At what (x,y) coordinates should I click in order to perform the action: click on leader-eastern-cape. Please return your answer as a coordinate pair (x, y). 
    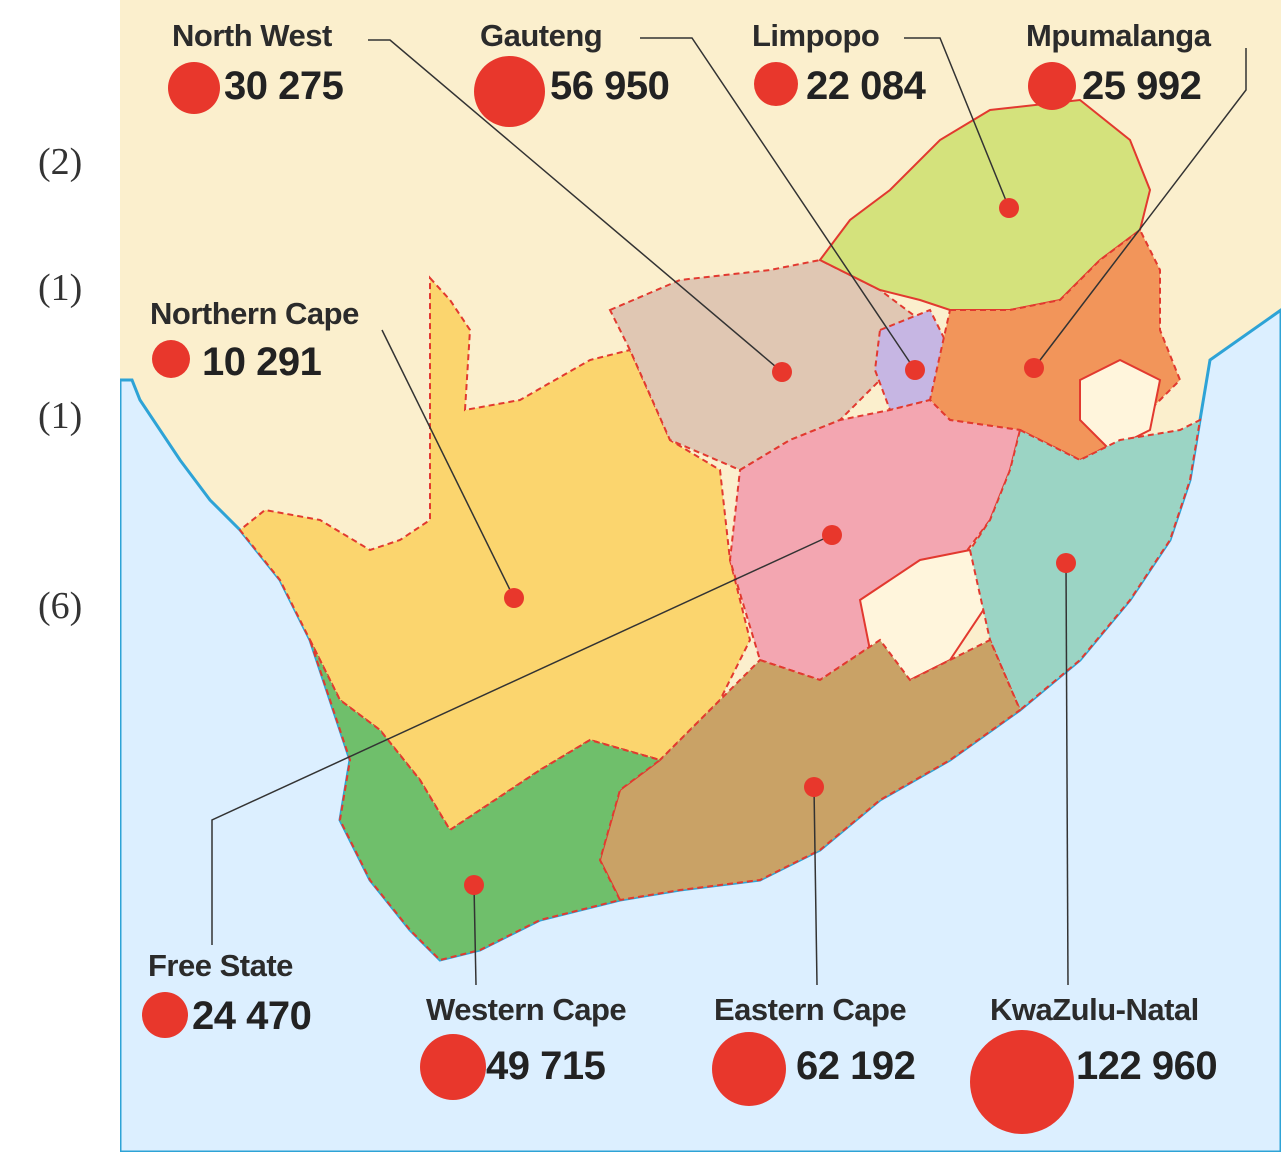
    Looking at the image, I should click on (815, 886).